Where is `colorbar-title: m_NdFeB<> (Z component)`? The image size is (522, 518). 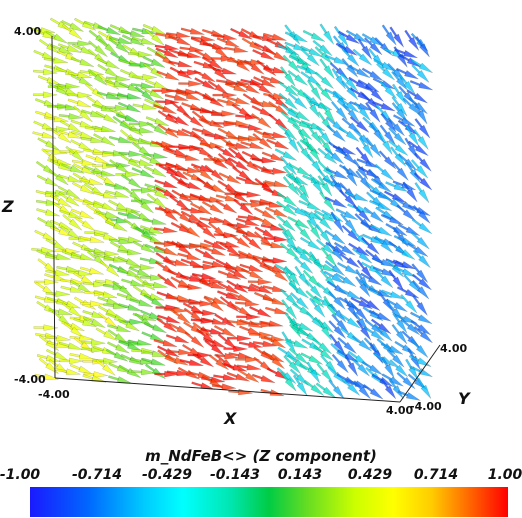
colorbar-title: m_NdFeB<> (Z component) is located at coordinates (261, 456).